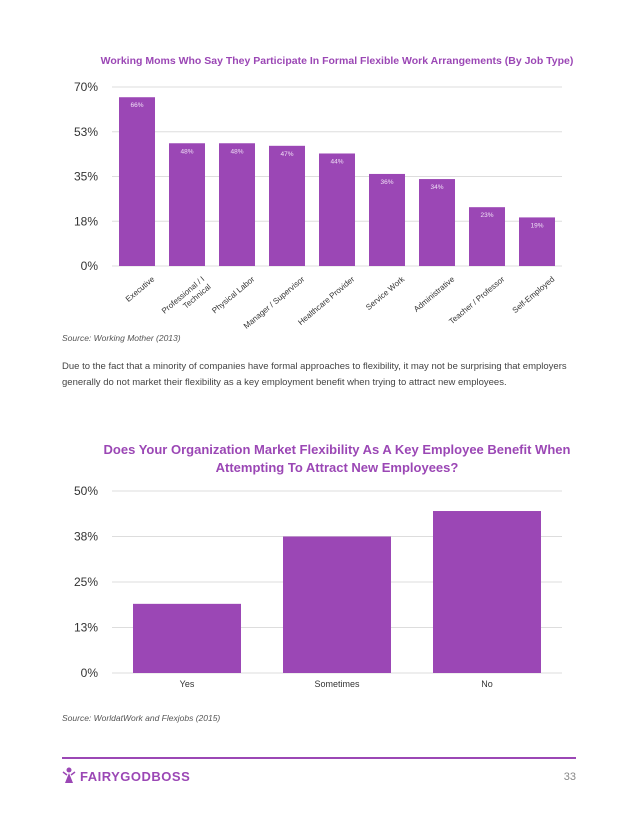  Describe the element at coordinates (86, 87) in the screenshot. I see `chart1-y-tick-label: 70%` at that location.